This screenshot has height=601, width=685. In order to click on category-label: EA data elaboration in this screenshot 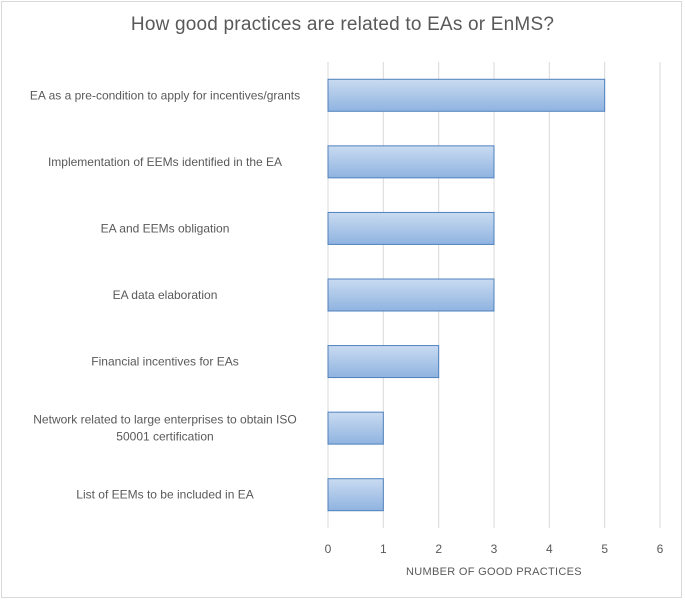, I will do `click(165, 295)`.